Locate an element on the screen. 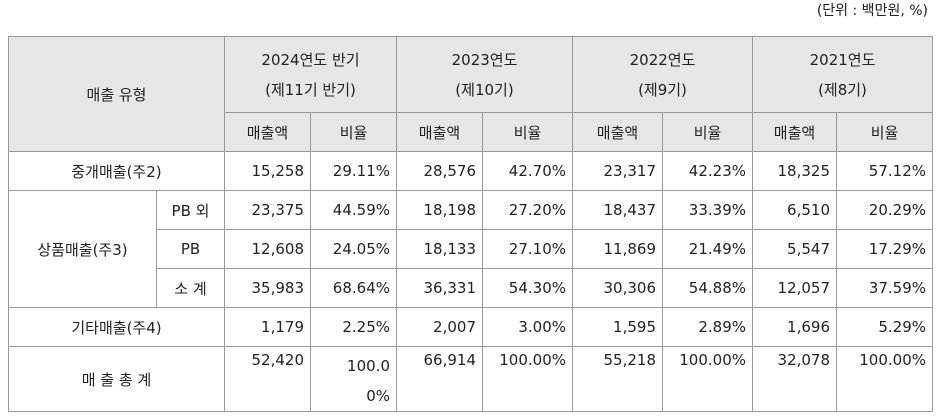 The image size is (940, 416). cell-value: 5,547 is located at coordinates (794, 249).